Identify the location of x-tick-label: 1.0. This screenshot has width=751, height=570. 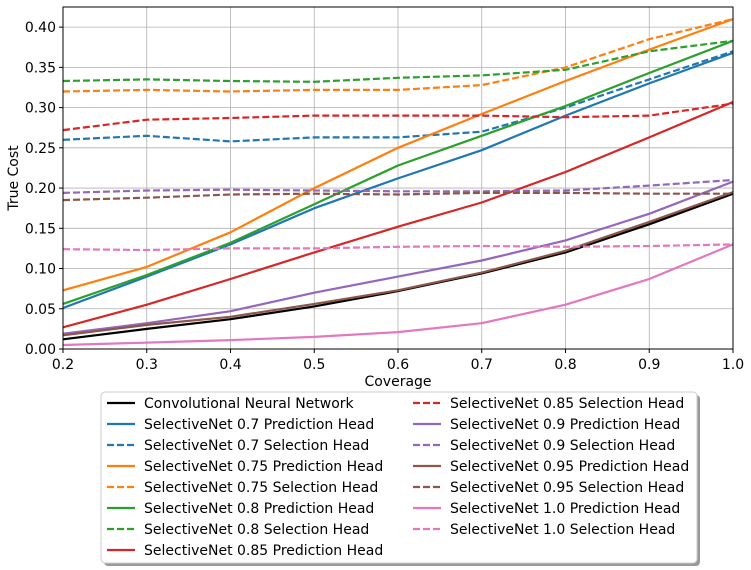
(733, 365).